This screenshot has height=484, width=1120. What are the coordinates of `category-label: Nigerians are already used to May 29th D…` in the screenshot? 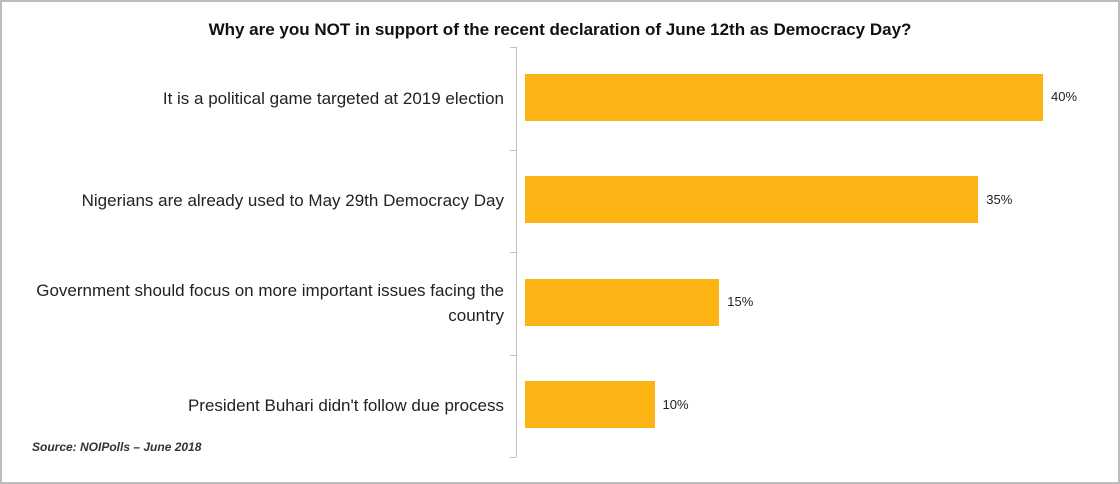 It's located at (292, 201).